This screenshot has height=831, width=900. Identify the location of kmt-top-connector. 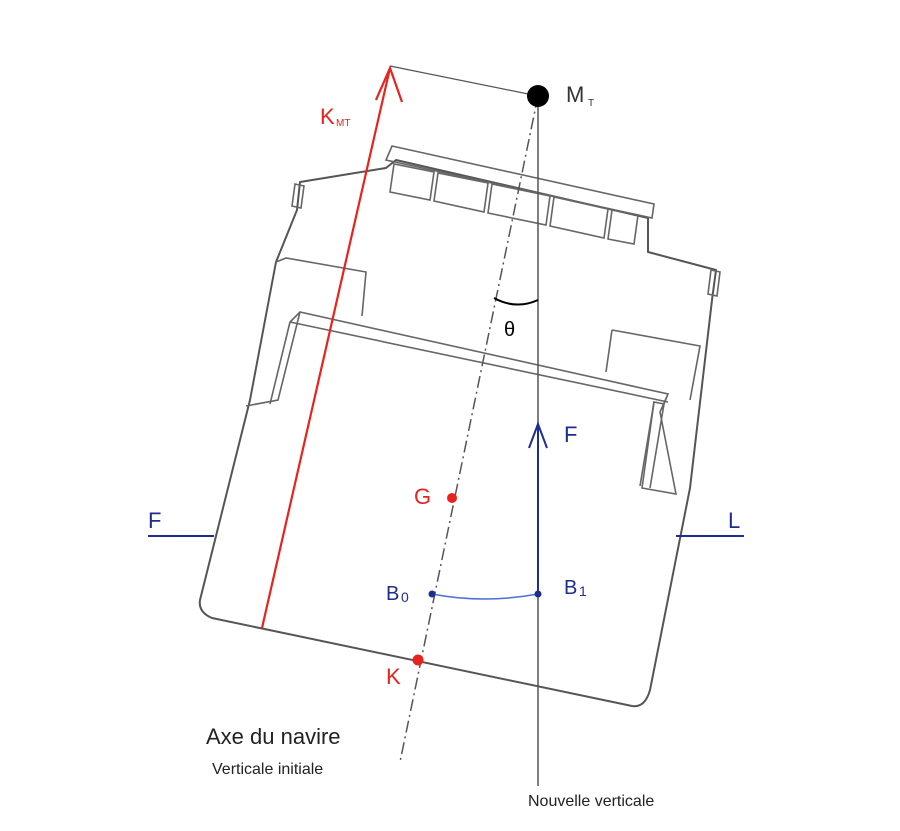
(464, 81).